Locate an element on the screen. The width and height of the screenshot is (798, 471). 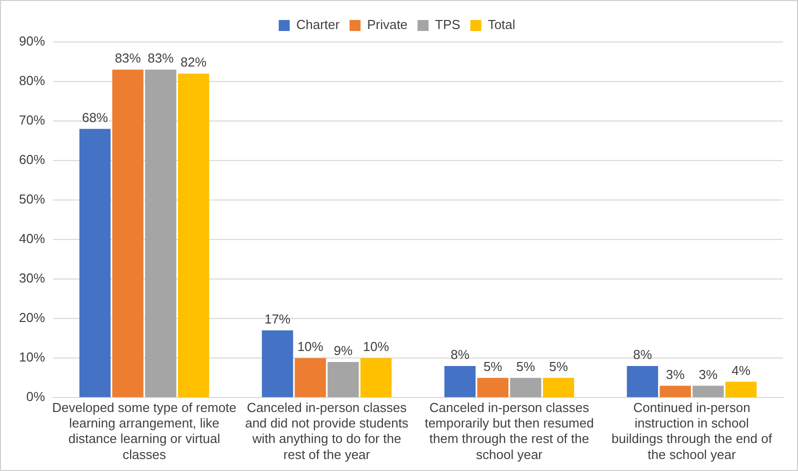
x-tick-label: Continued in-person instruction in school buildings through the end of the school year is located at coordinates (692, 431).